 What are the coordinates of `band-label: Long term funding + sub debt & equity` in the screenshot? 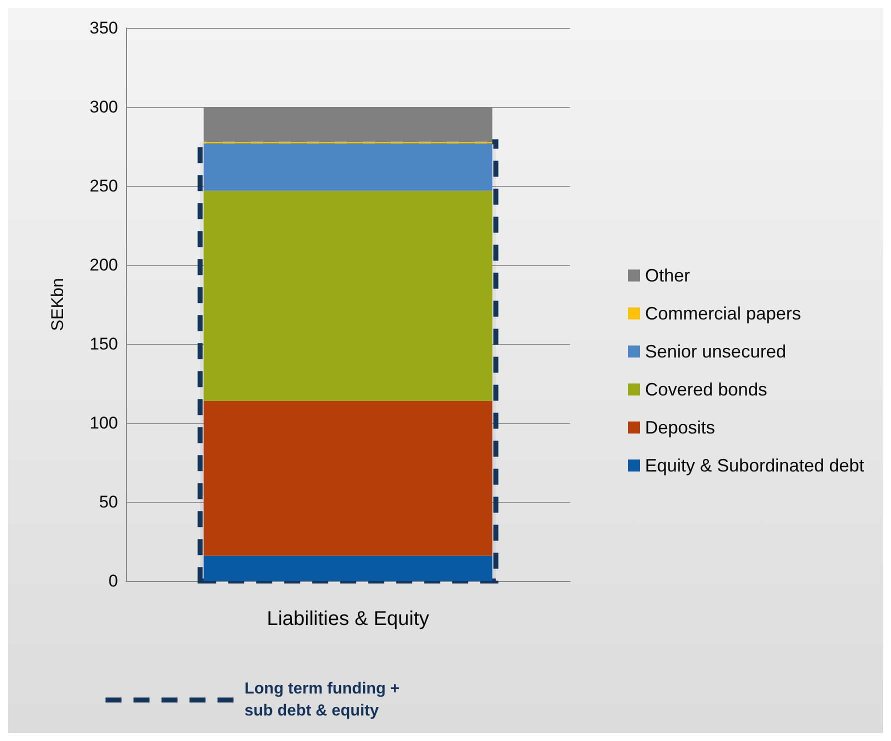 It's located at (324, 700).